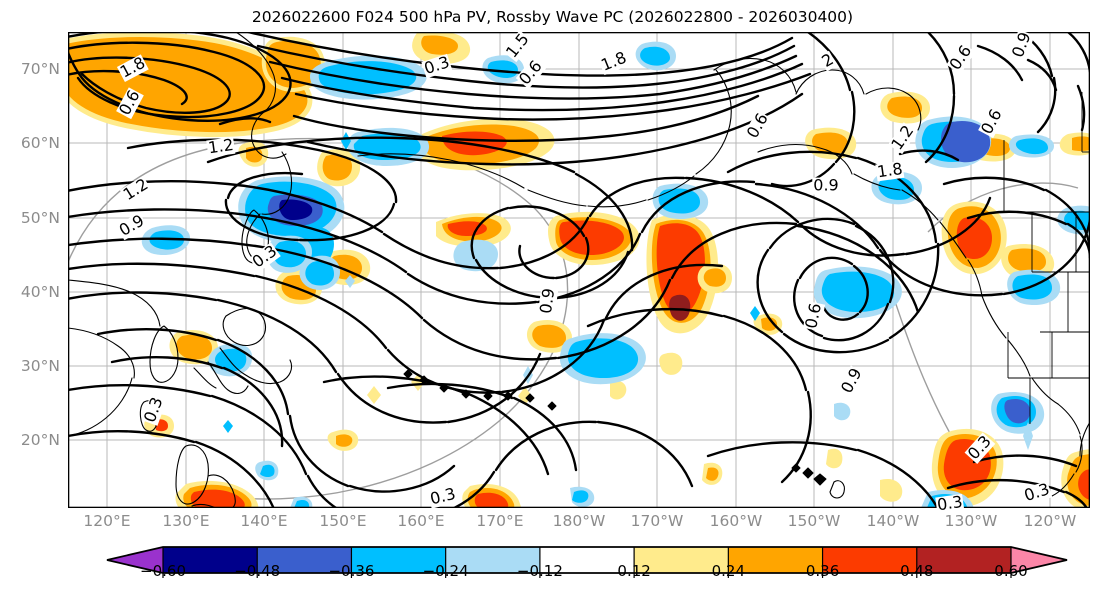  What do you see at coordinates (421, 521) in the screenshot?
I see `xtick-label-160e: 160°E` at bounding box center [421, 521].